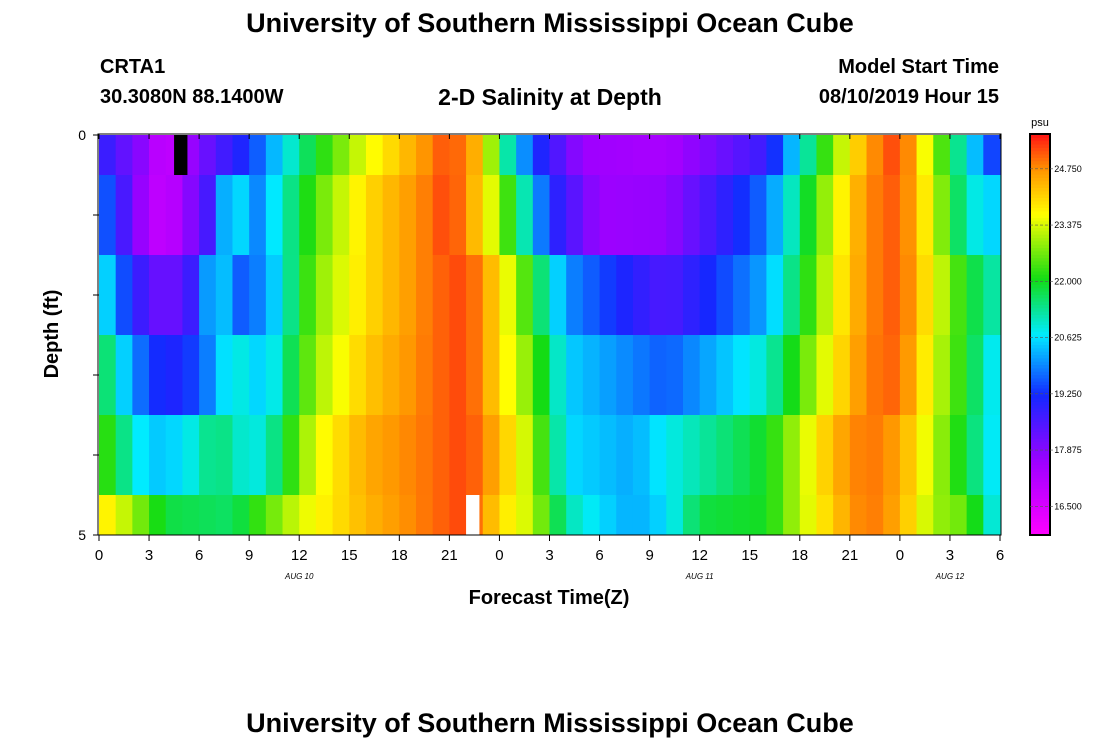 The height and width of the screenshot is (750, 1100). Describe the element at coordinates (449, 555) in the screenshot. I see `x-tick-label: 21` at that location.